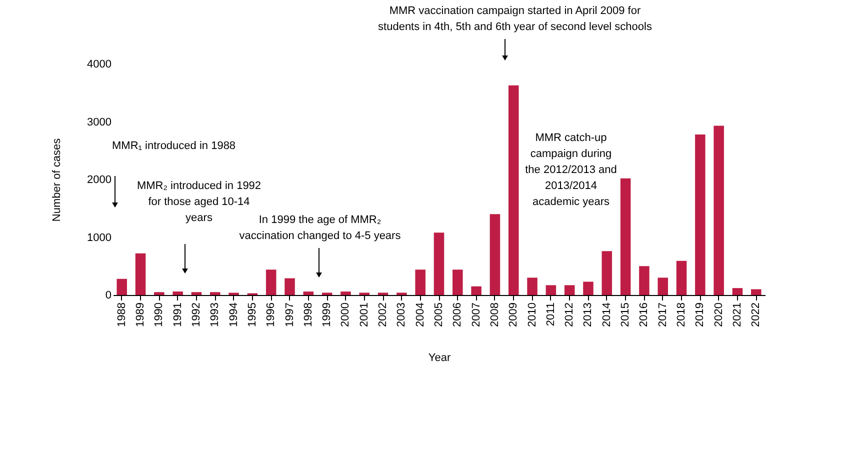 The image size is (854, 473). Describe the element at coordinates (99, 64) in the screenshot. I see `y-tick-label: 4000` at that location.